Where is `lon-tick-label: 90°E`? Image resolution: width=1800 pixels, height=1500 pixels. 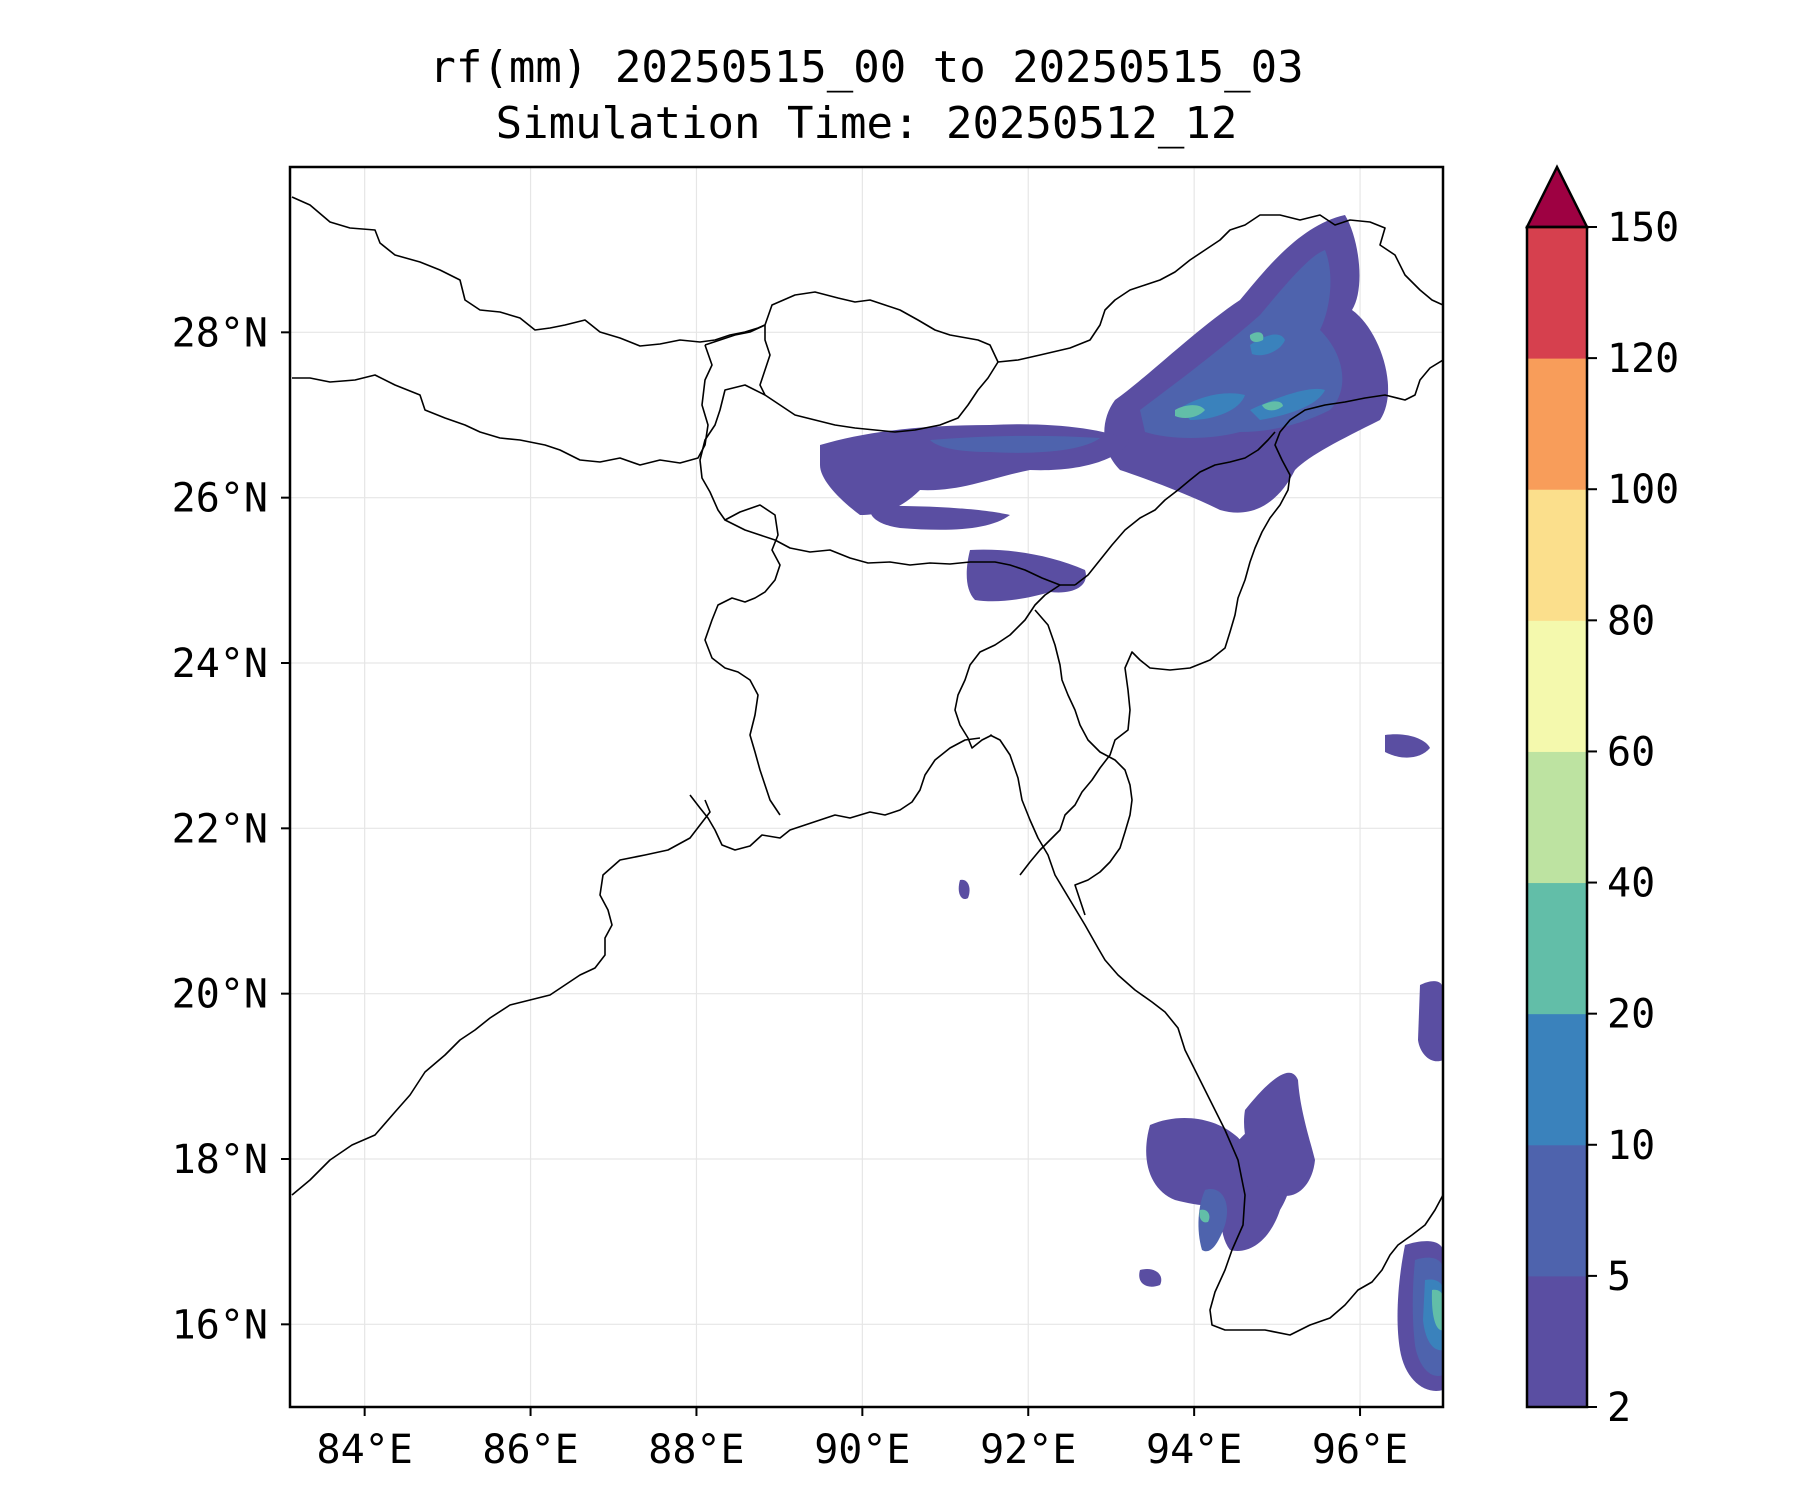 lon-tick-label: 90°E is located at coordinates (862, 1450).